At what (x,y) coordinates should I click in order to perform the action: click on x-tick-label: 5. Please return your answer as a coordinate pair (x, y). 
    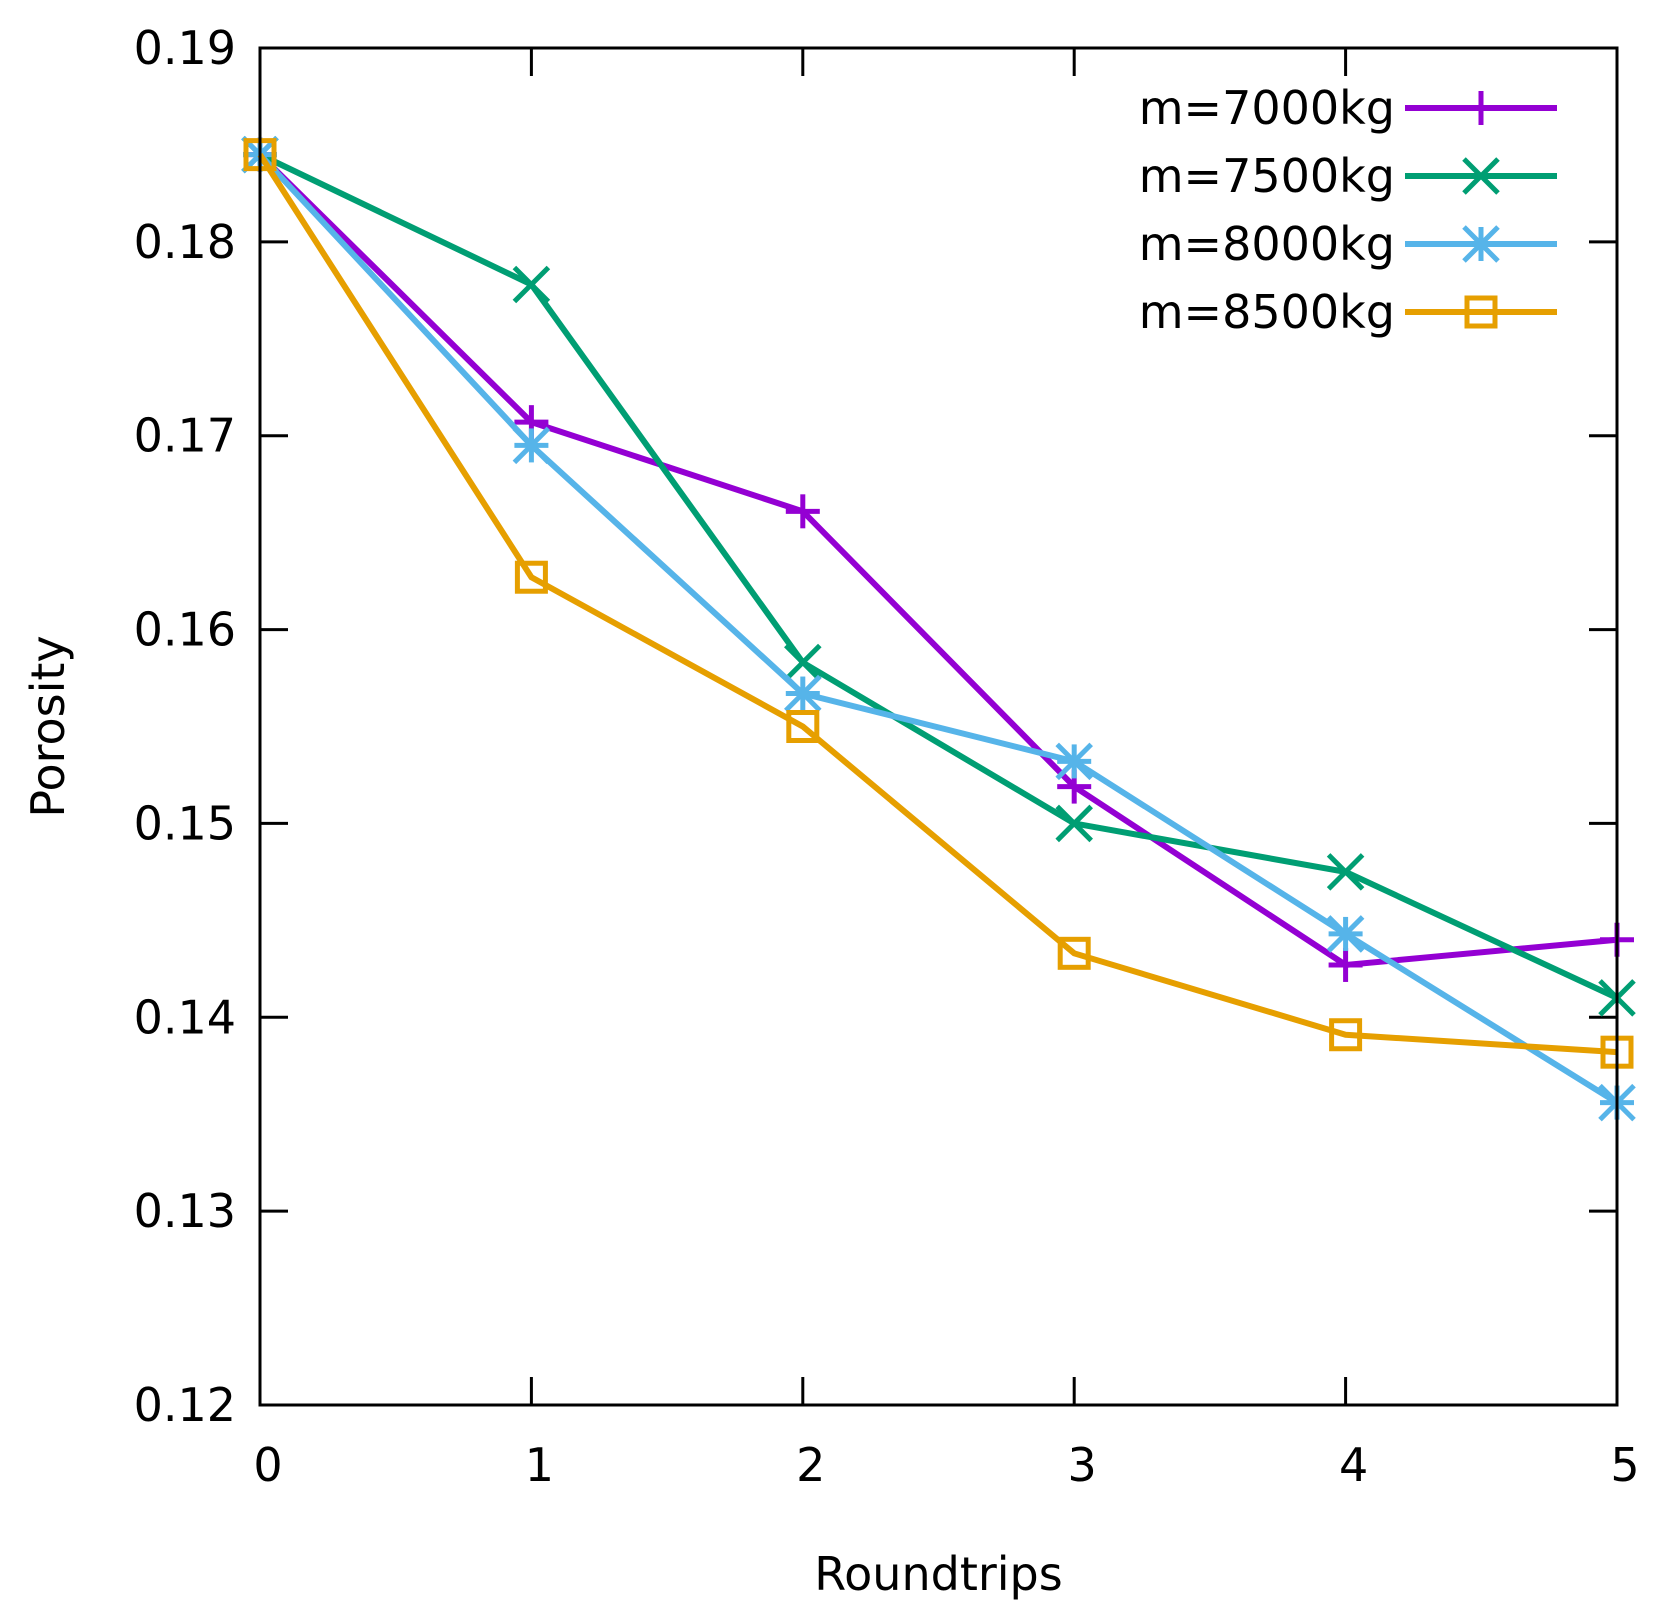
    Looking at the image, I should click on (1624, 1465).